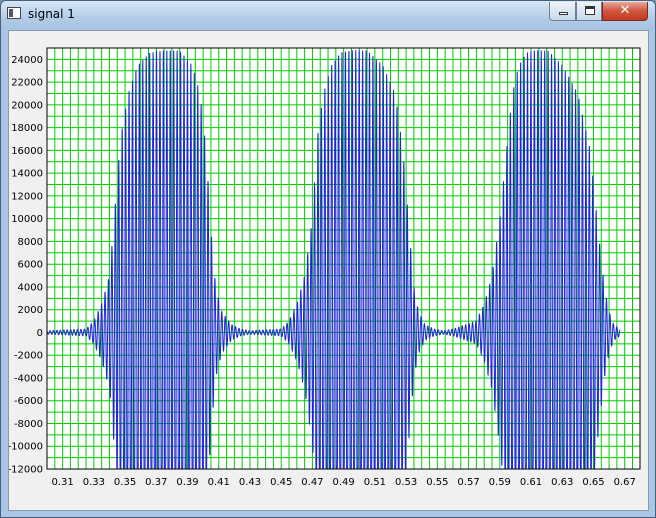 This screenshot has width=656, height=518. What do you see at coordinates (406, 482) in the screenshot?
I see `x-tick-label: 0.53` at bounding box center [406, 482].